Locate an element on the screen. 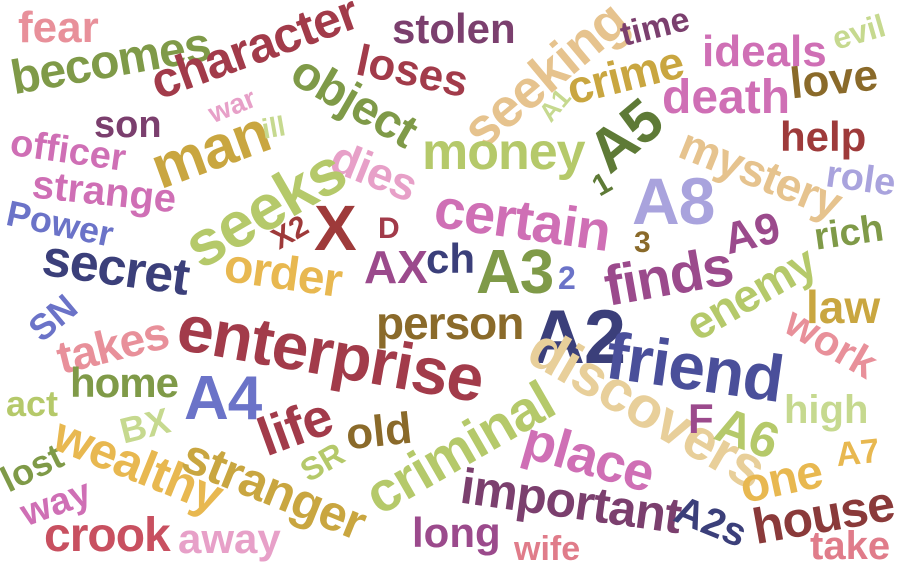 The width and height of the screenshot is (903, 581). word-AX: AX is located at coordinates (396, 267).